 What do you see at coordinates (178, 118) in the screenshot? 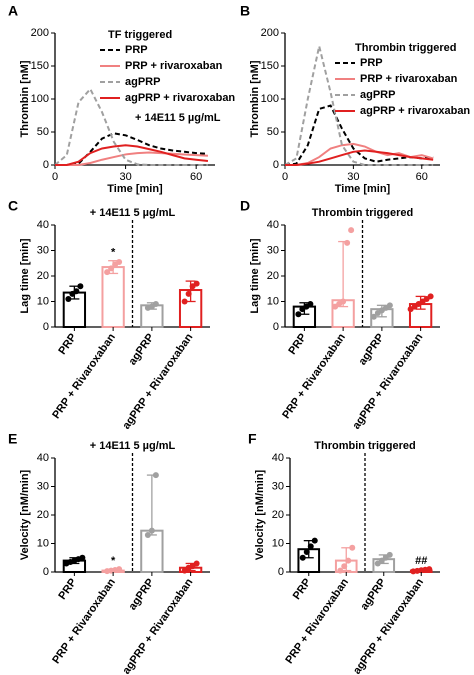
I see `annotation: + 14E11 5 µg/mL` at bounding box center [178, 118].